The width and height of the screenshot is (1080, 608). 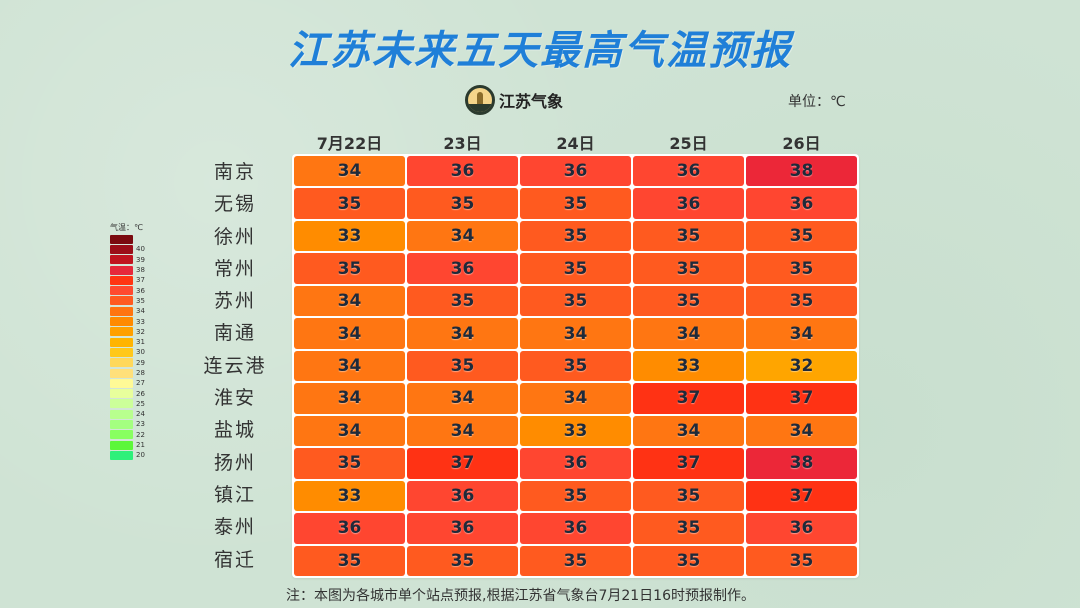 I want to click on row-labels: 南京 无锡 徐州 常州 苏州 南通 连云港 淮安 盐城 扬州 镇江 泰州 宿迁, so click(x=235, y=366).